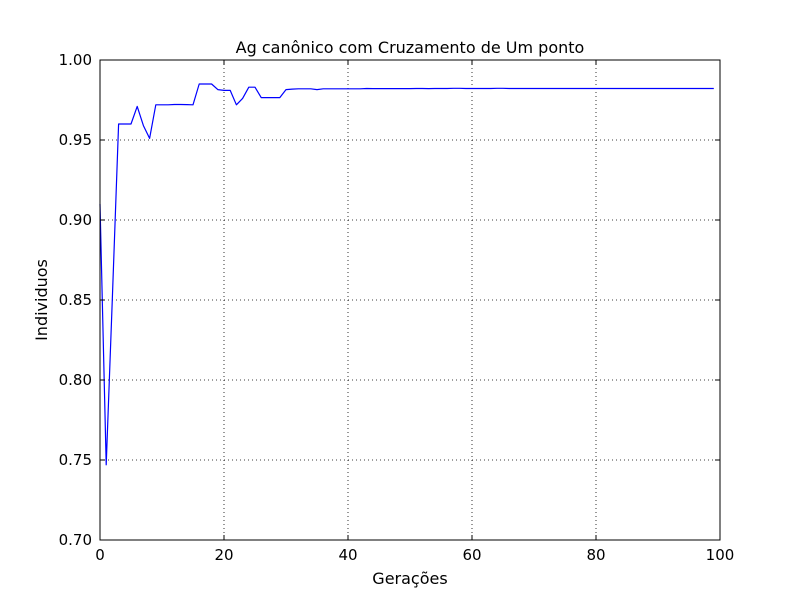 This screenshot has height=605, width=800. I want to click on y-tick-label: 0.95, so click(75, 140).